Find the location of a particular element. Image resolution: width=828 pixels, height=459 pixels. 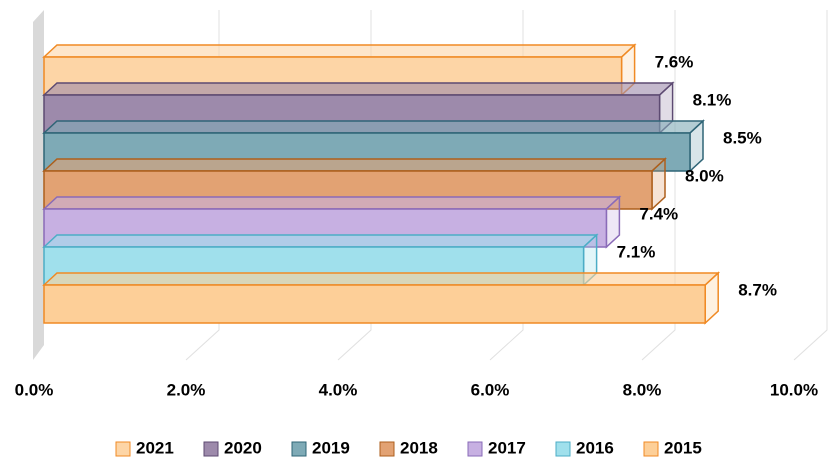

legend-label: 2018 is located at coordinates (419, 447).